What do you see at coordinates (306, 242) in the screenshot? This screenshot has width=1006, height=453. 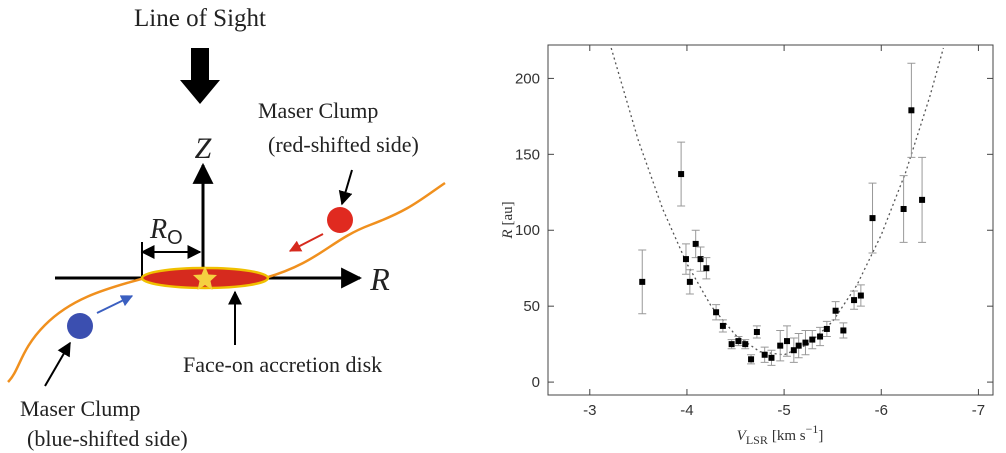 I see `red-motion-arrow` at bounding box center [306, 242].